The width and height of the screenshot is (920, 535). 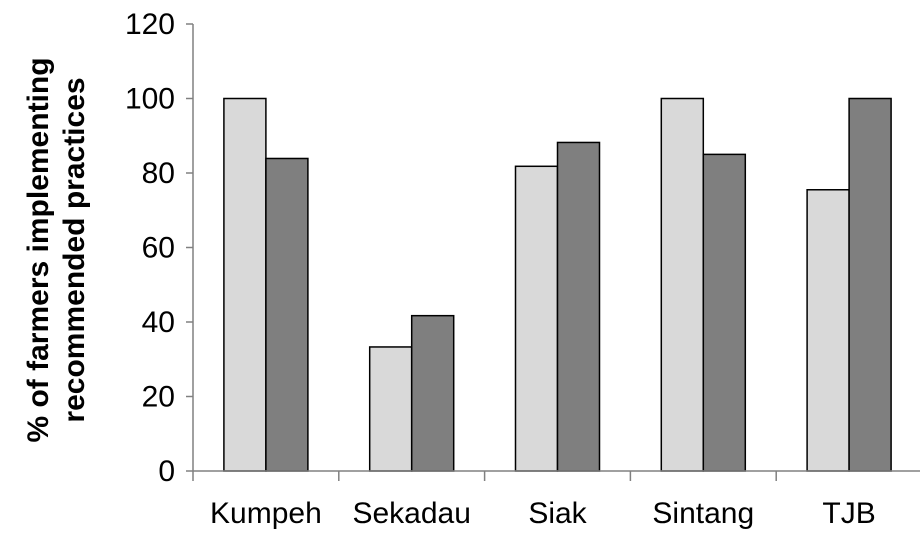 What do you see at coordinates (150, 24) in the screenshot?
I see `y-tick-label: 120` at bounding box center [150, 24].